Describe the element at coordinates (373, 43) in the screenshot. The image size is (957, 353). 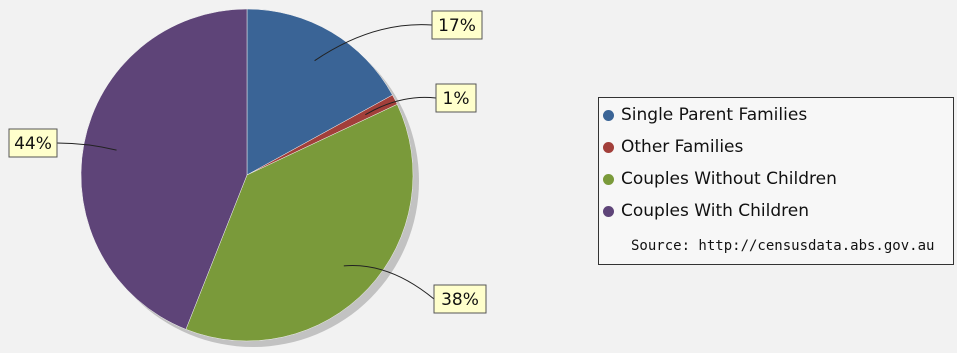
I see `leader-line-single-parent` at that location.